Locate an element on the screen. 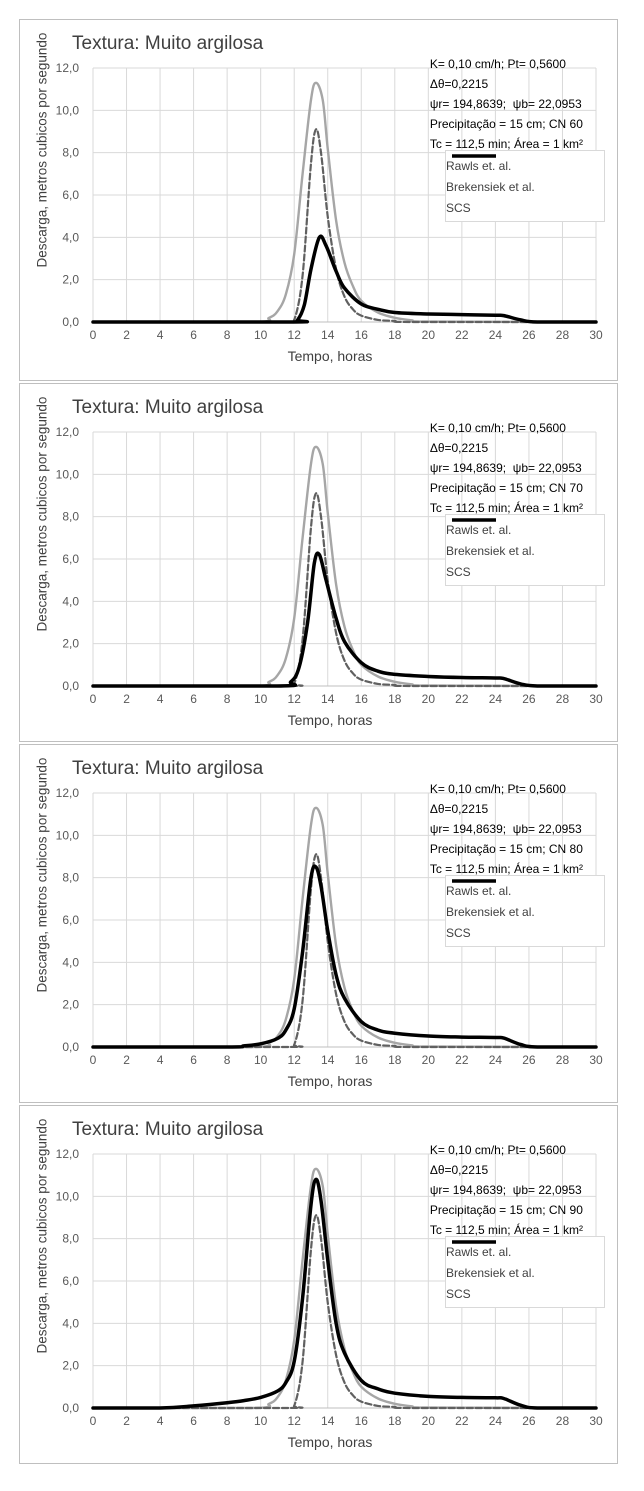 The width and height of the screenshot is (644, 1491). series-line-rawls-et-al is located at coordinates (344, 1312).